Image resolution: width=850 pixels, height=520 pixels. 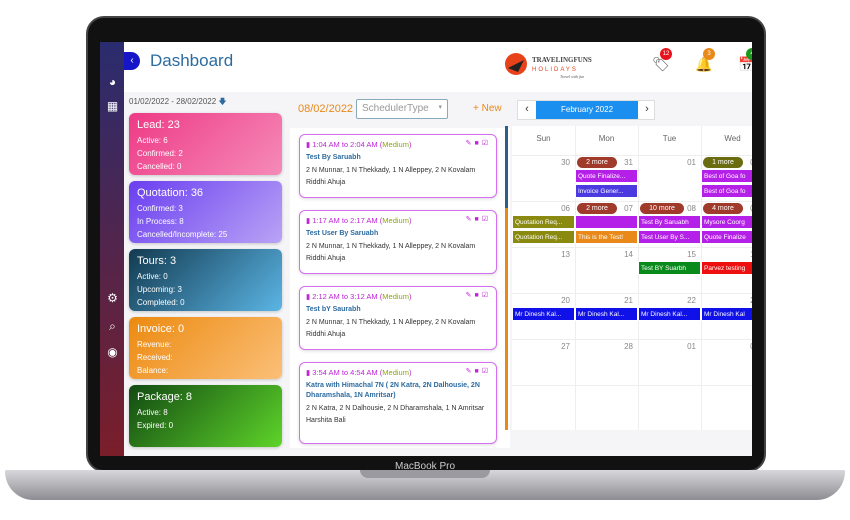 I want to click on search-icon: ⌕, so click(x=112, y=326).